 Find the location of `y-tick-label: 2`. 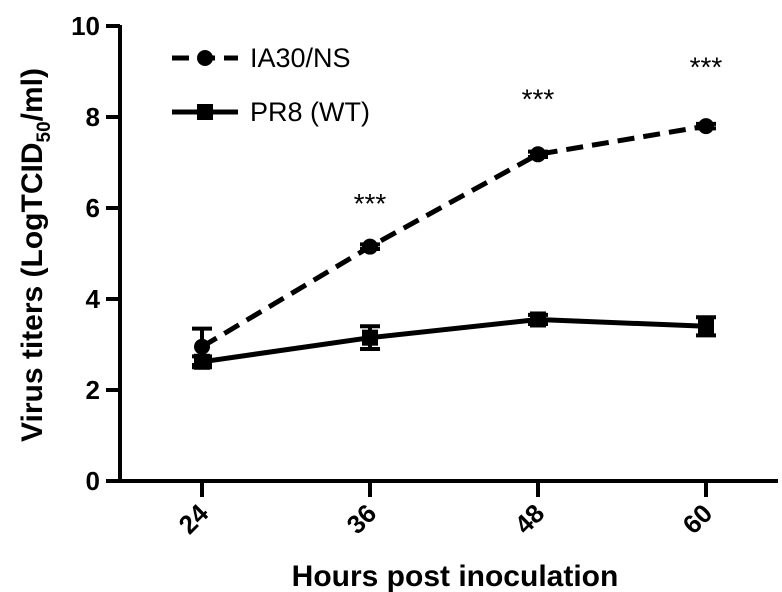

y-tick-label: 2 is located at coordinates (93, 390).